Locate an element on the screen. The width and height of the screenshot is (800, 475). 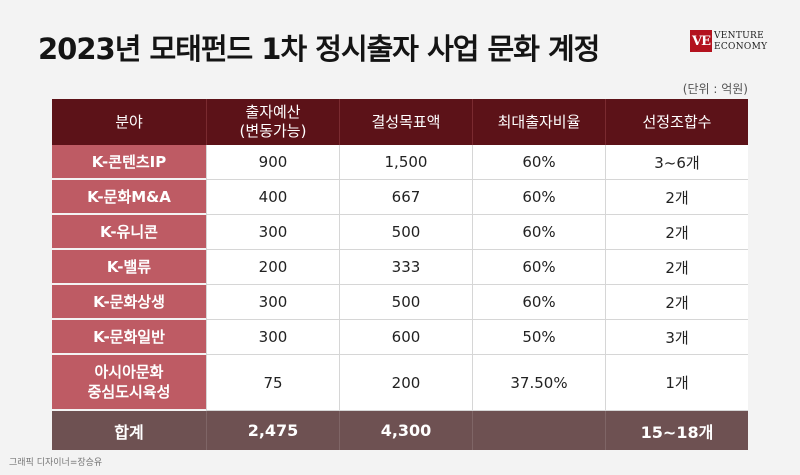
row-ratio: 50% is located at coordinates (538, 337).